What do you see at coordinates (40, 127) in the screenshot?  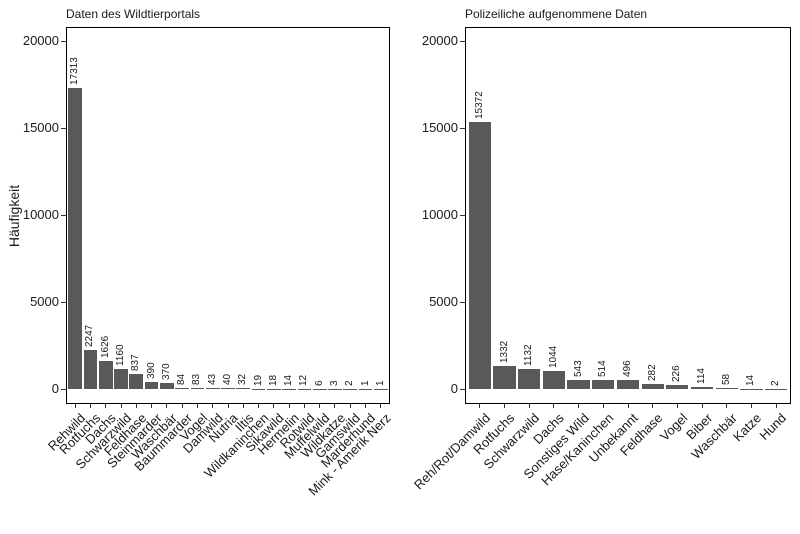 I see `y-tick-label: 15000` at bounding box center [40, 127].